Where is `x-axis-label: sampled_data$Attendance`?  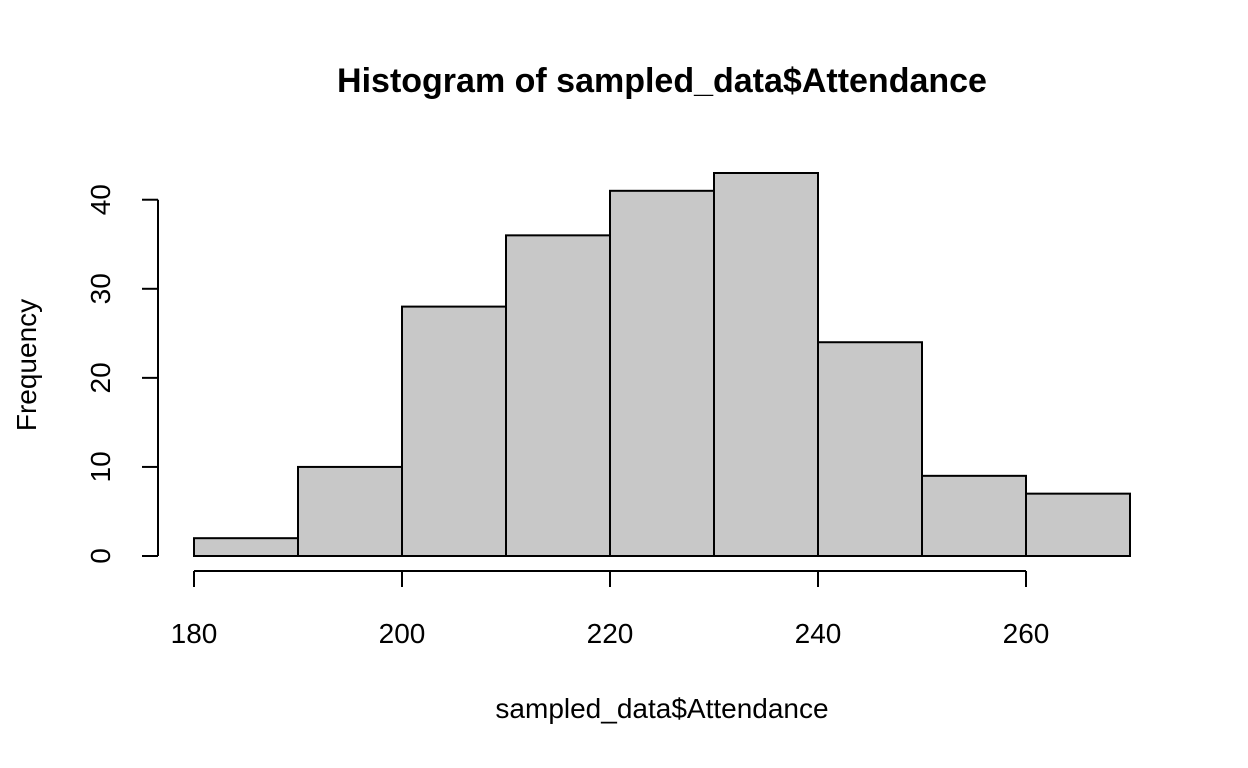
x-axis-label: sampled_data$Attendance is located at coordinates (661, 708).